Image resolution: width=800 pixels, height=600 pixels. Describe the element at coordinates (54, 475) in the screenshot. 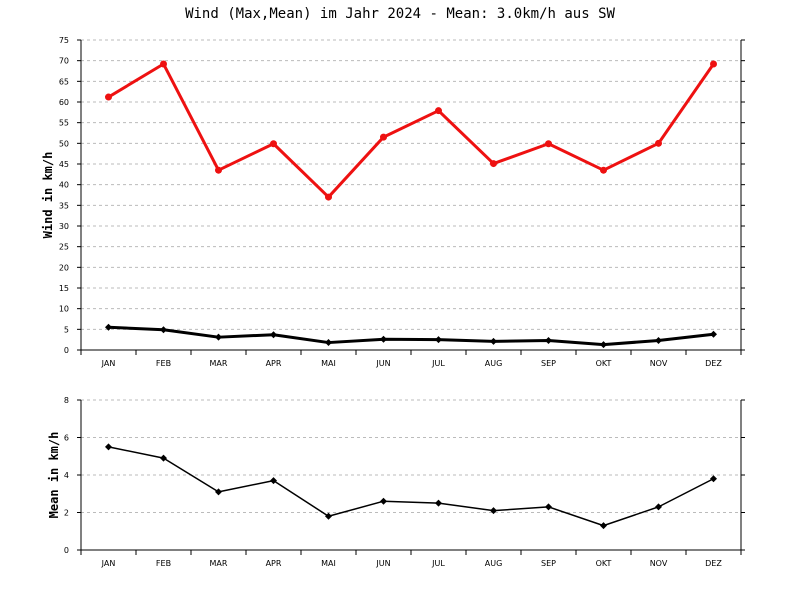

I see `y-axis-label-mean: Mean in km/h` at that location.